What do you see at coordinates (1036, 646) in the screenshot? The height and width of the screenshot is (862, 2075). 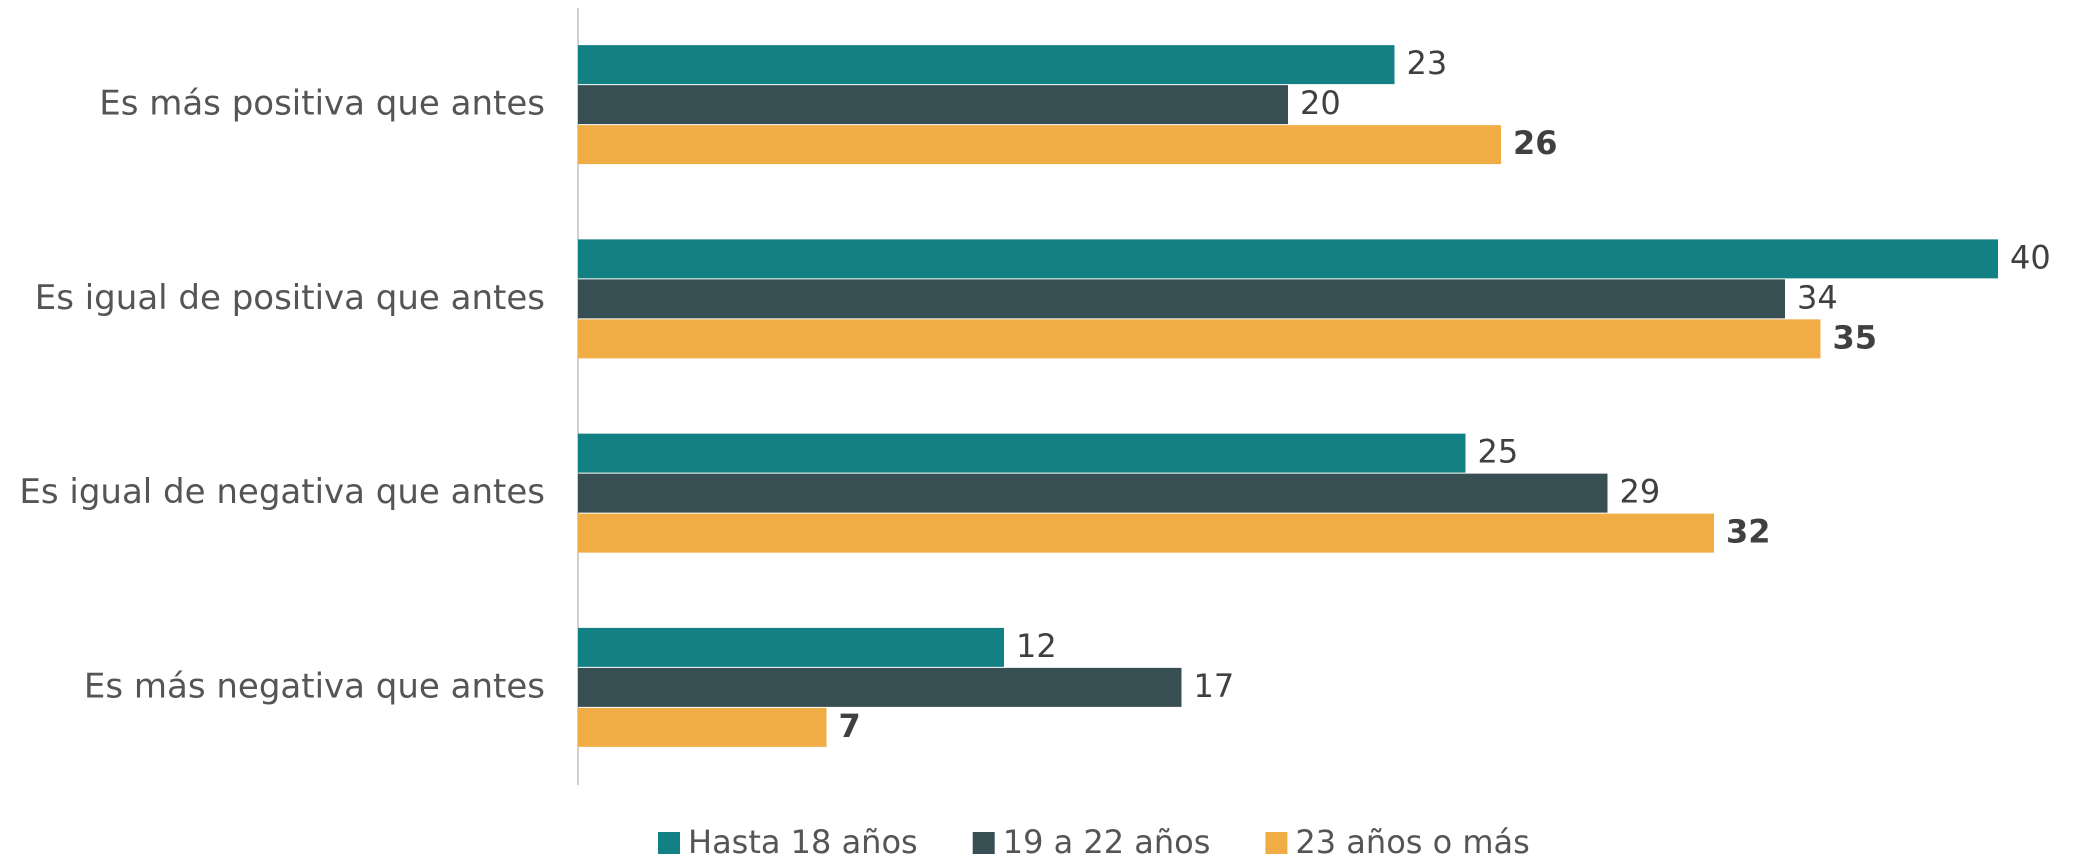 I see `value-label: 12` at bounding box center [1036, 646].